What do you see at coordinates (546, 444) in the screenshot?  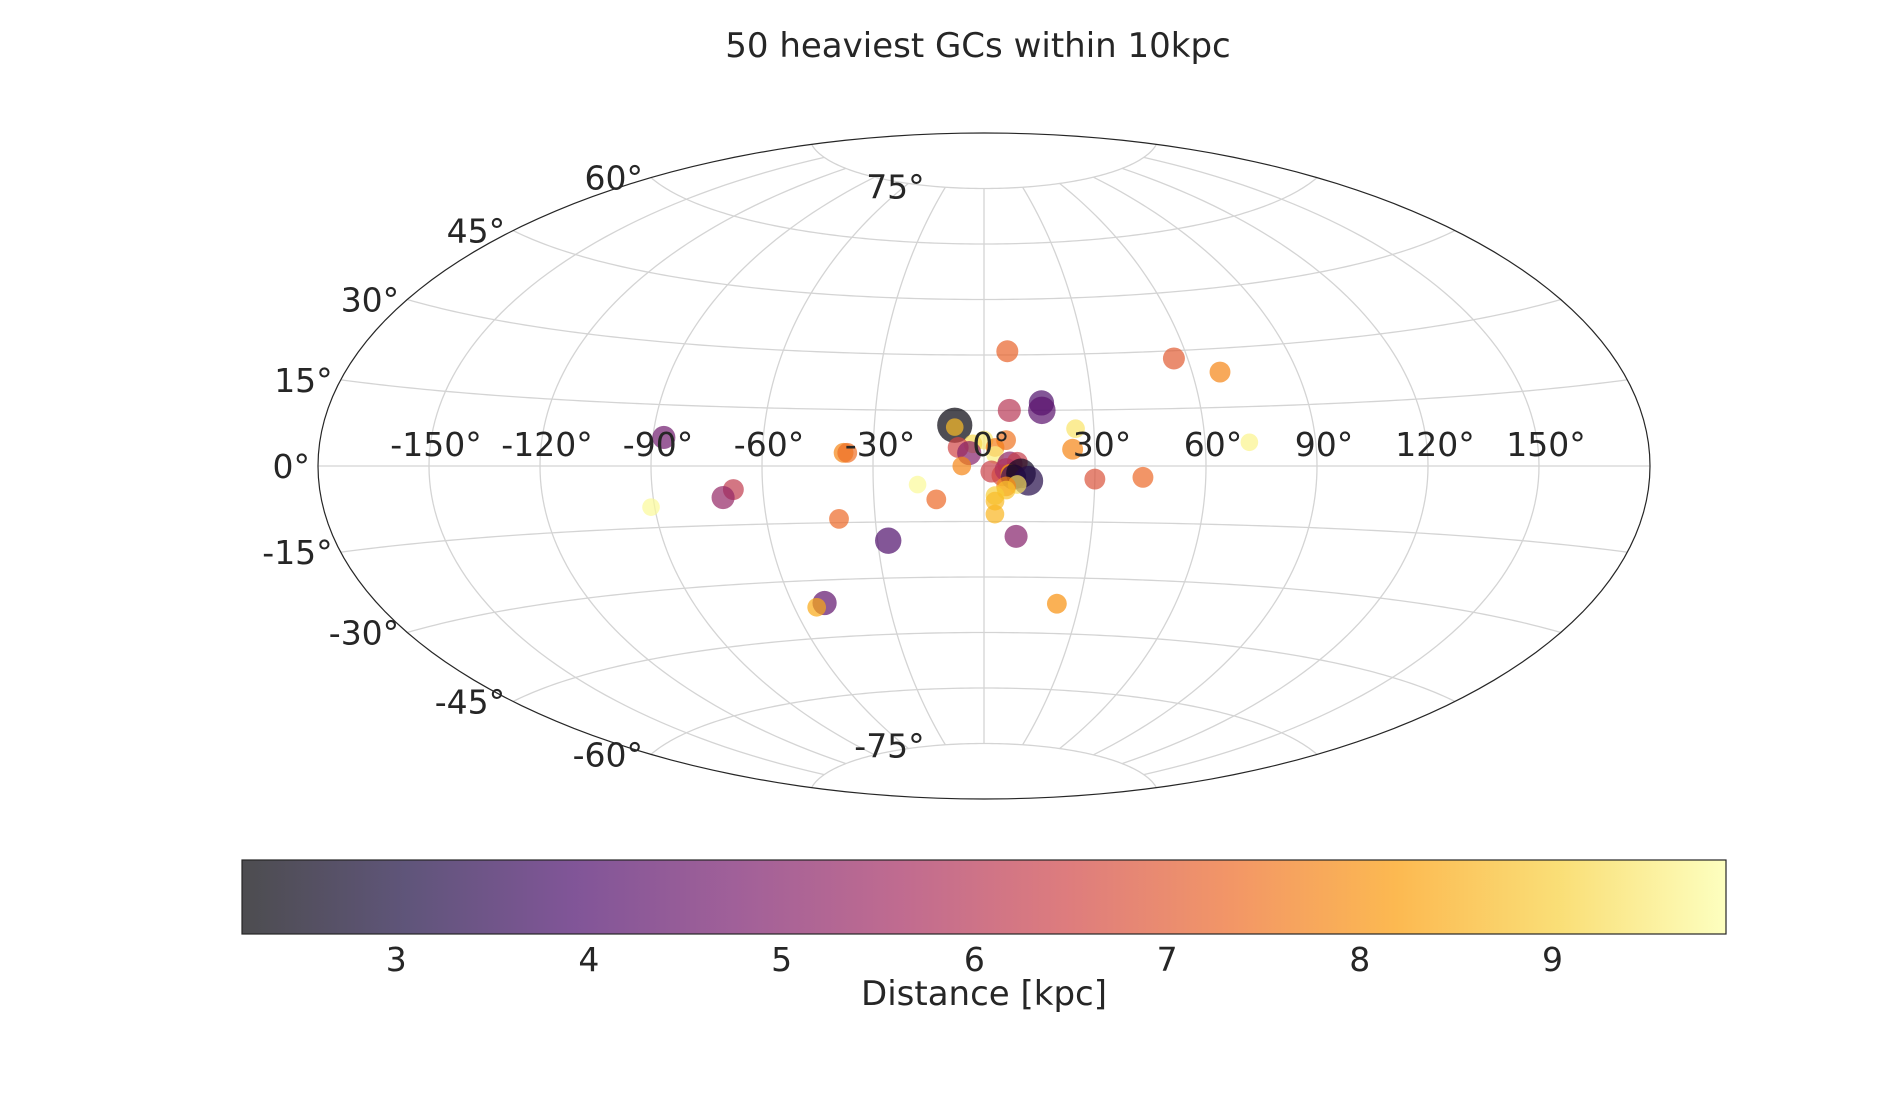 I see `longitude-tick-label: -120°` at bounding box center [546, 444].